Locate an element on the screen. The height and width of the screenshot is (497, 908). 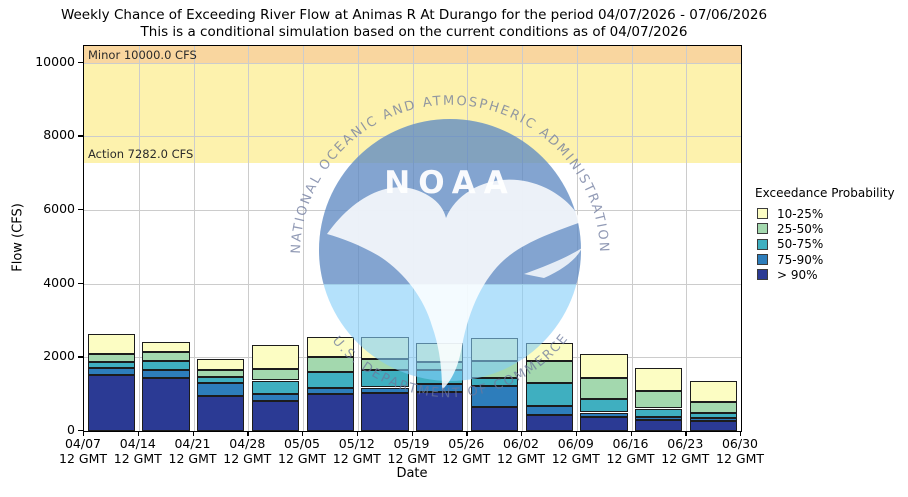
x-tick-mark-05/19 is located at coordinates (412, 433).